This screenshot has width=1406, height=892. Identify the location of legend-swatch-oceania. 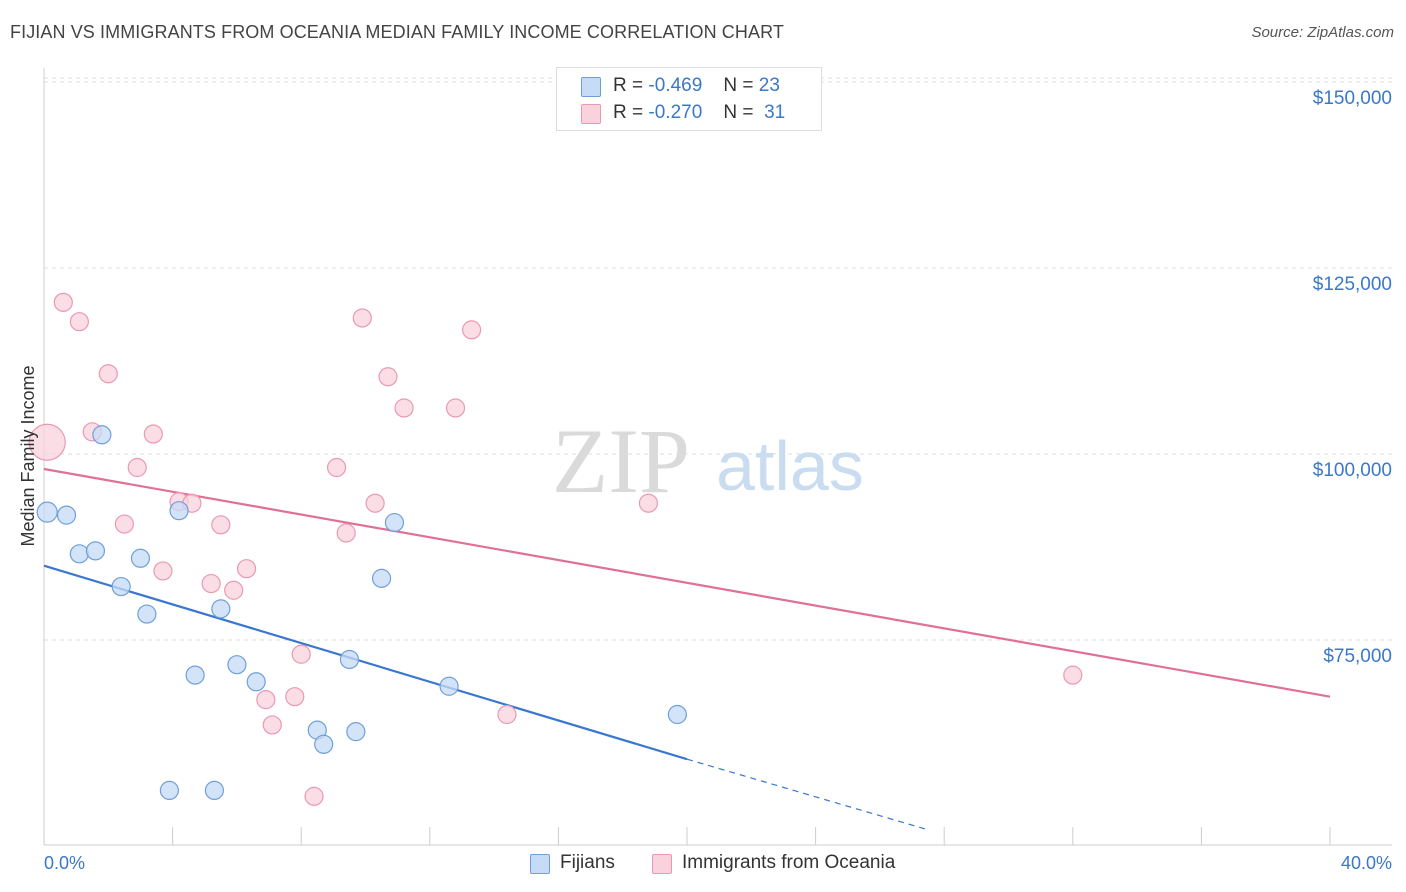
(591, 114).